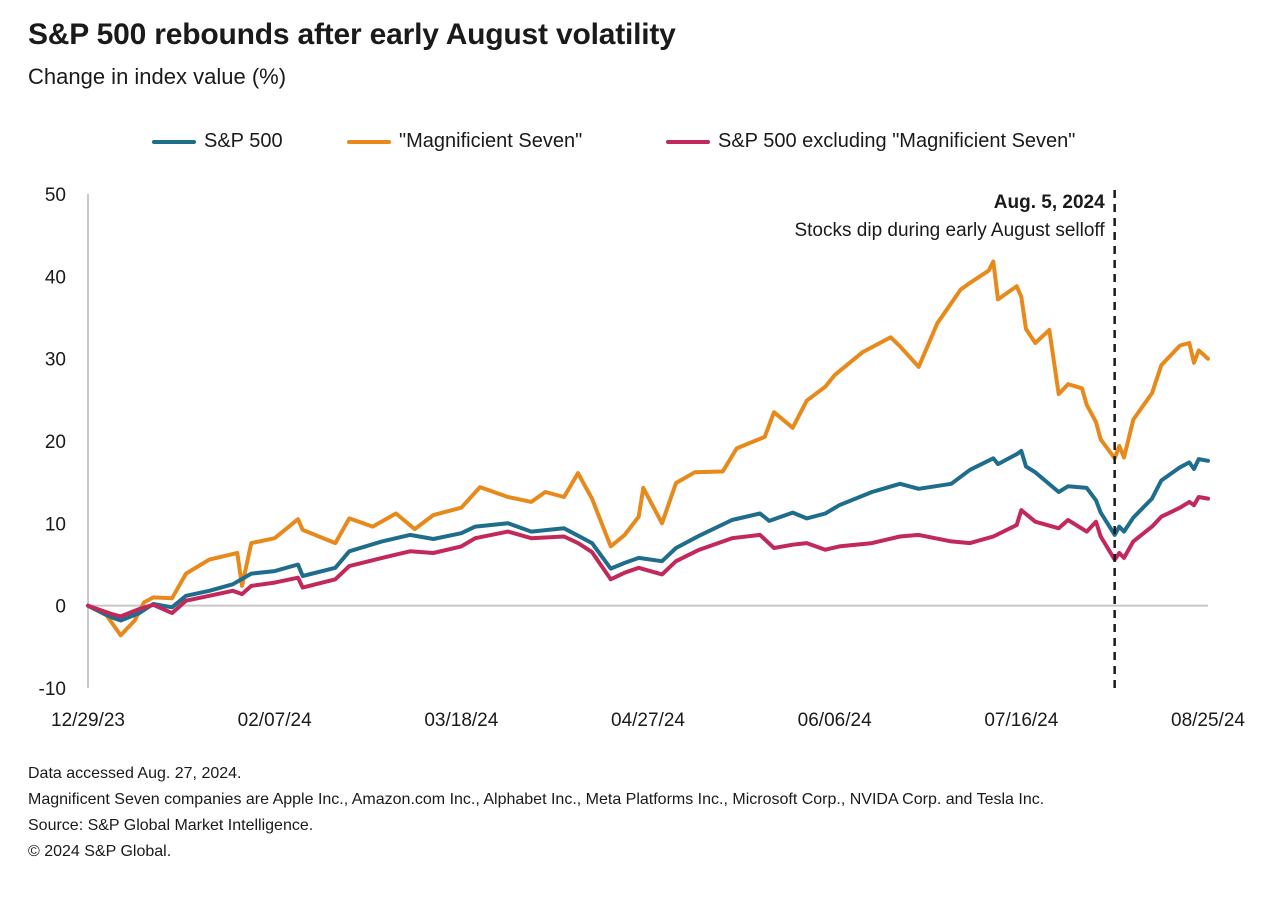  I want to click on legend-swatch-sp500-ex-mag7, so click(688, 141).